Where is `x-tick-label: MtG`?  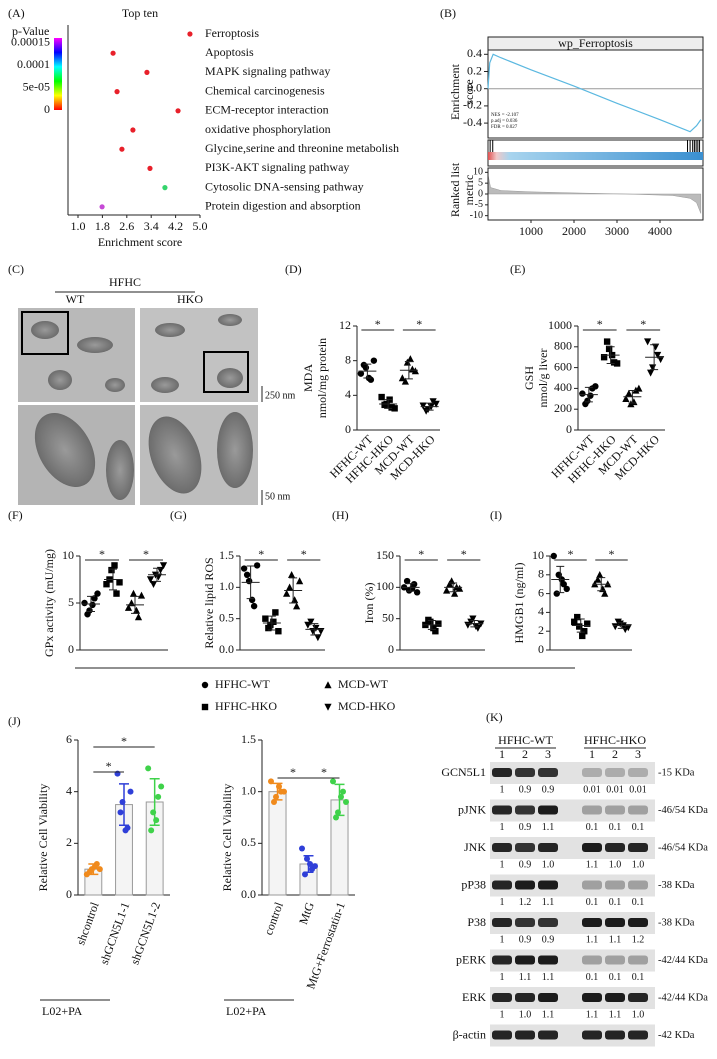
x-tick-label: MtG is located at coordinates (306, 913).